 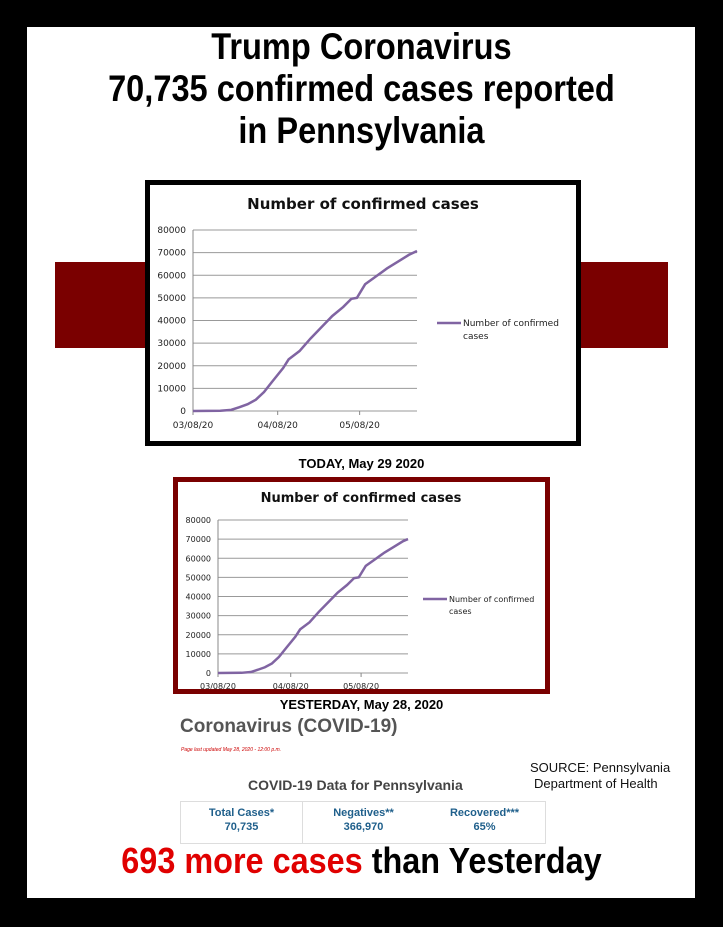 I want to click on stat-negatives: Negatives** 366,970, so click(x=363, y=822).